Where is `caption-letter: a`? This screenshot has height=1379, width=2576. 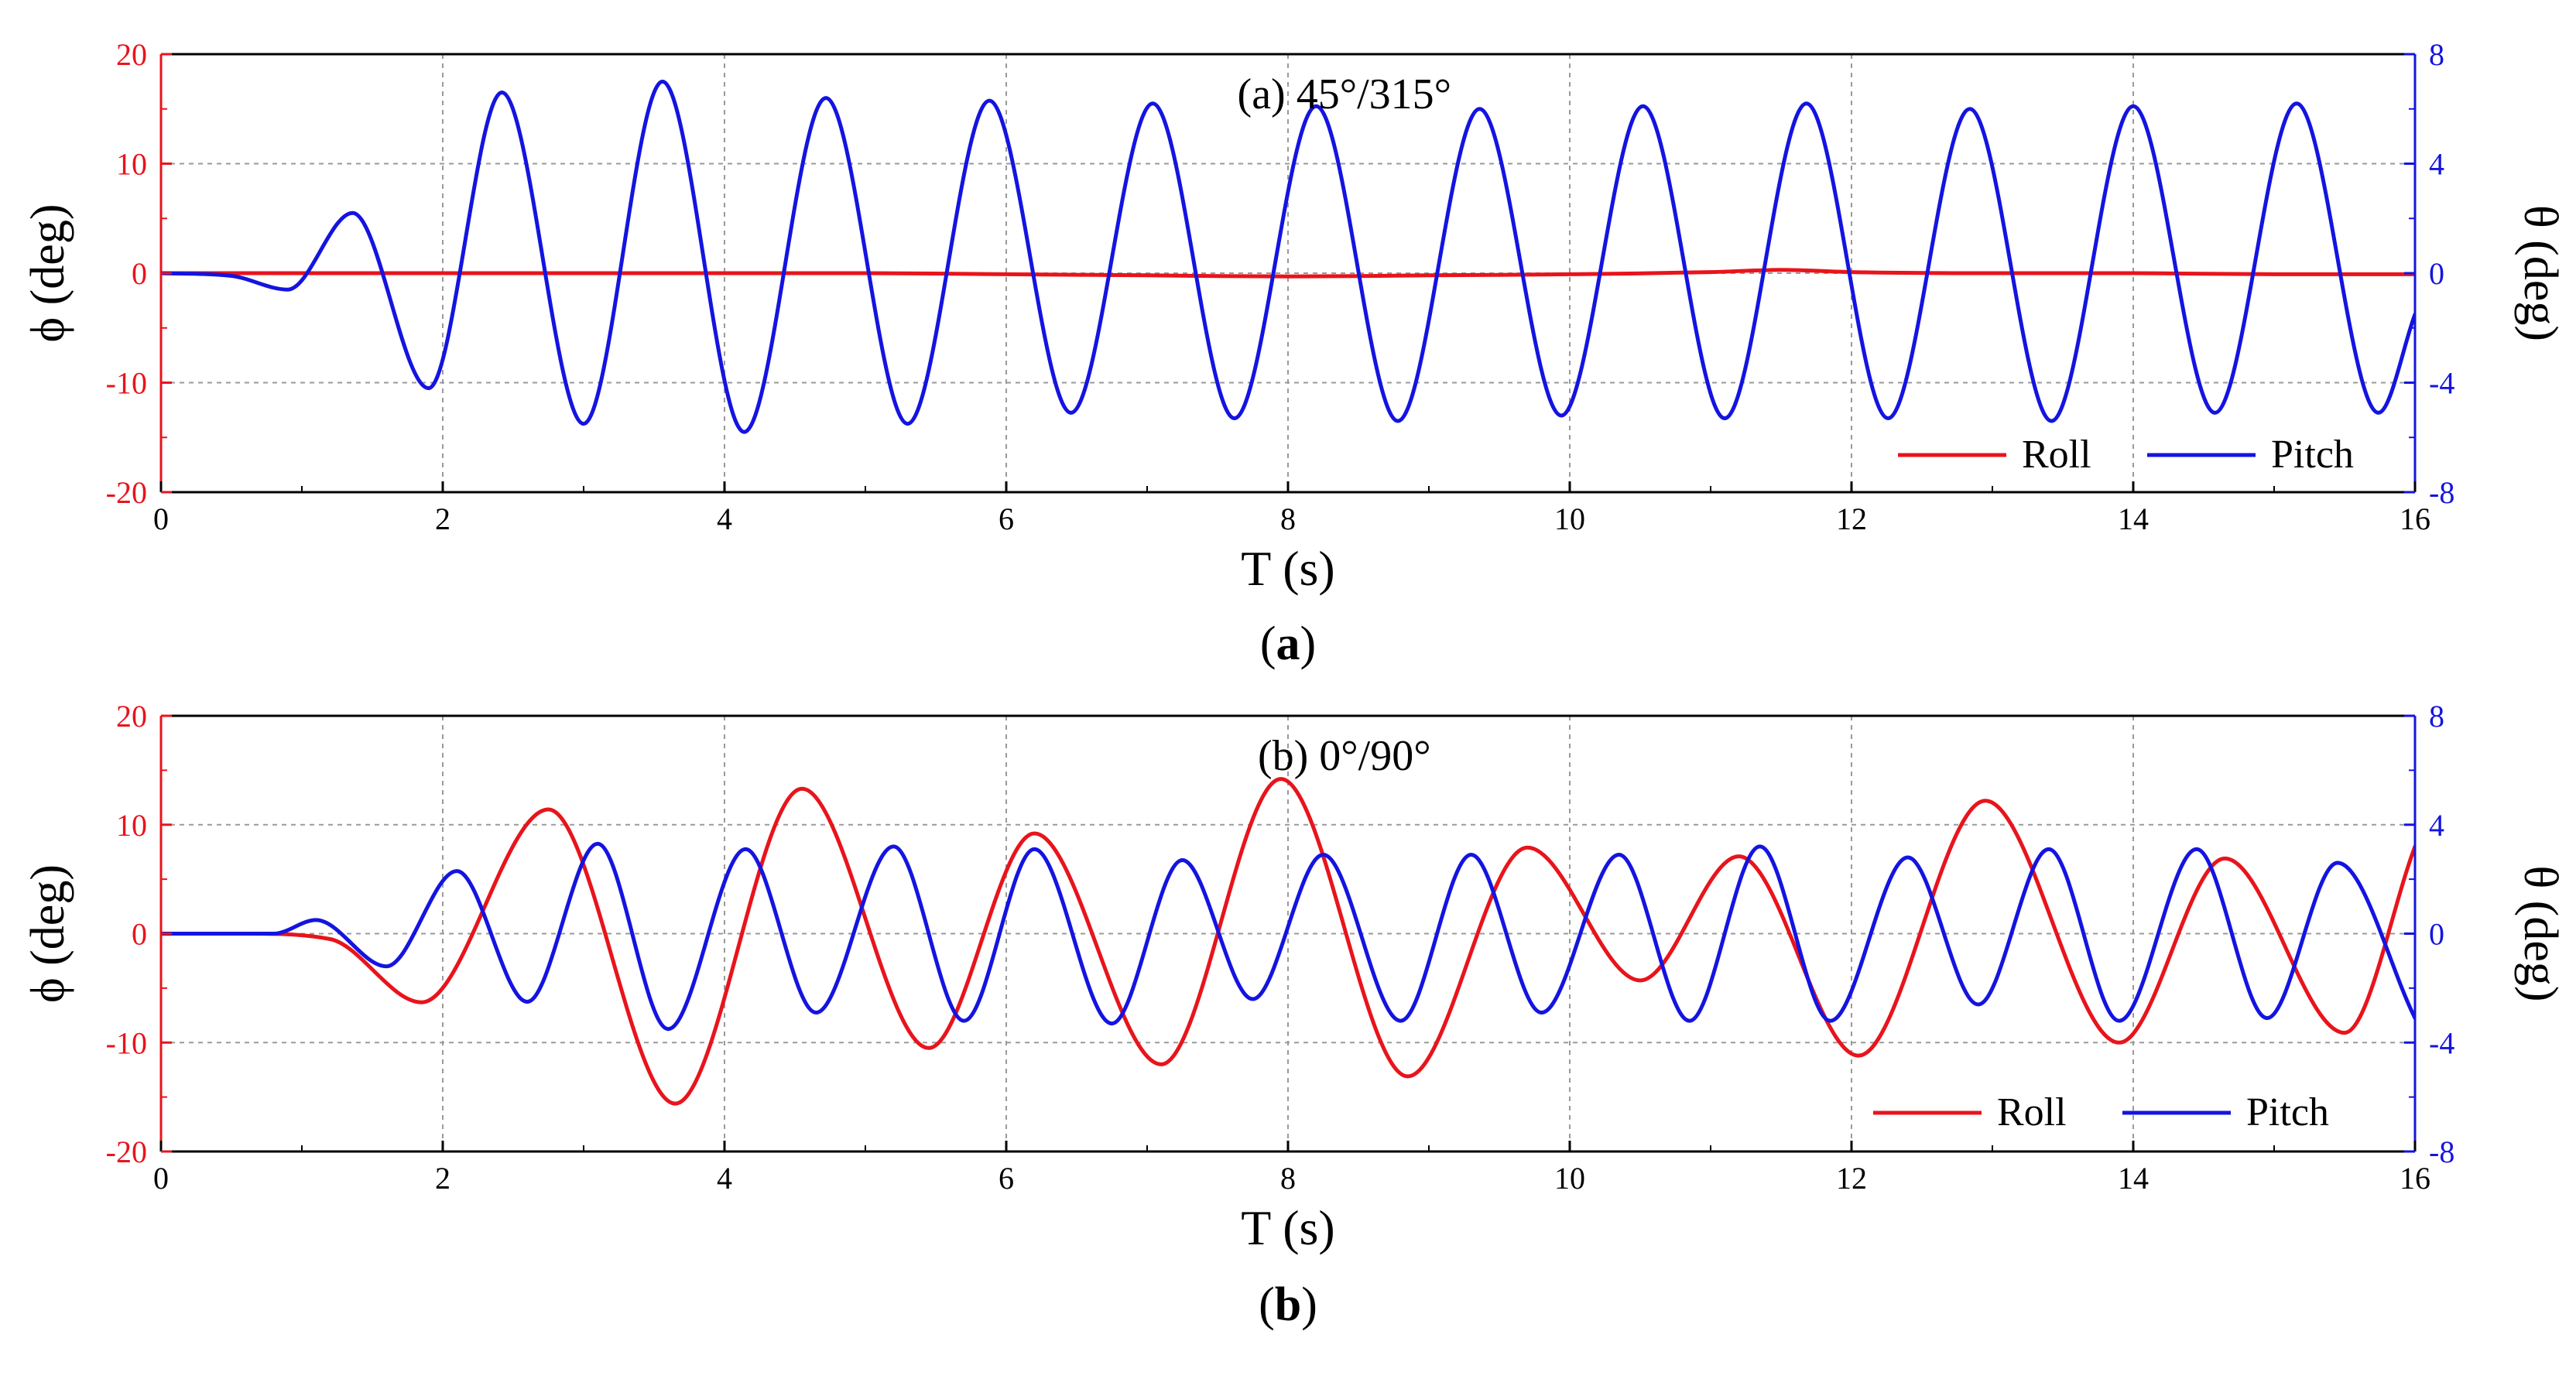
caption-letter: a is located at coordinates (1288, 644).